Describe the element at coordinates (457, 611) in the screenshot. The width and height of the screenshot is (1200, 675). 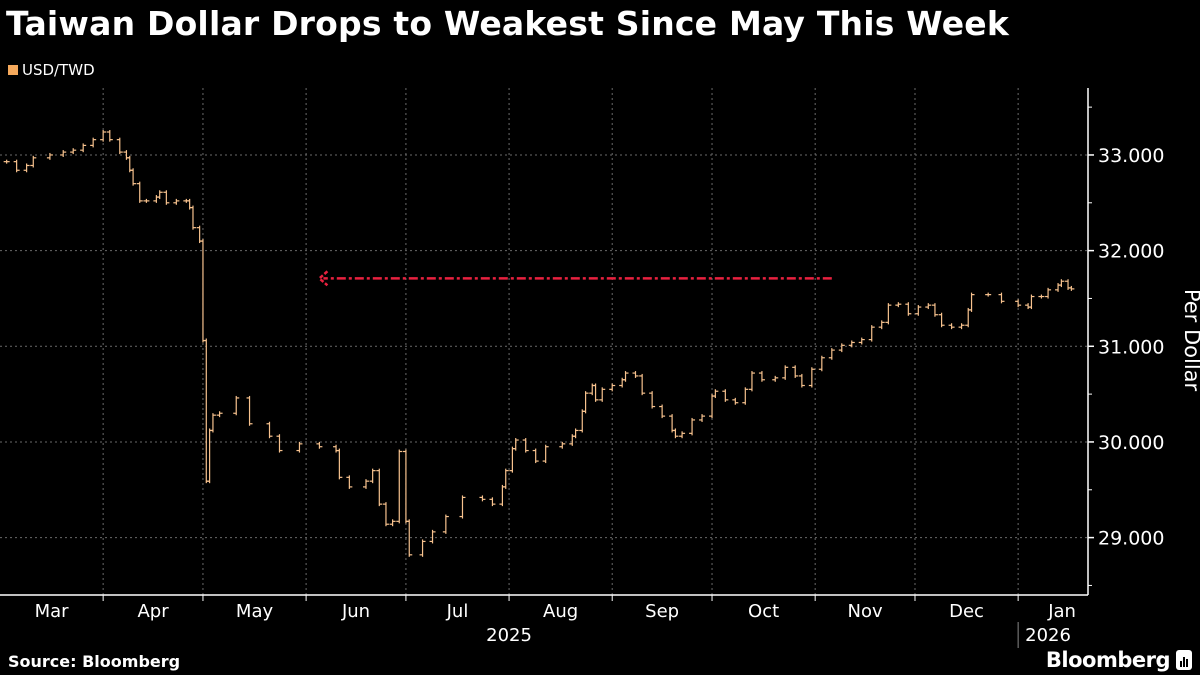
I see `x-tick-label: Jul` at that location.